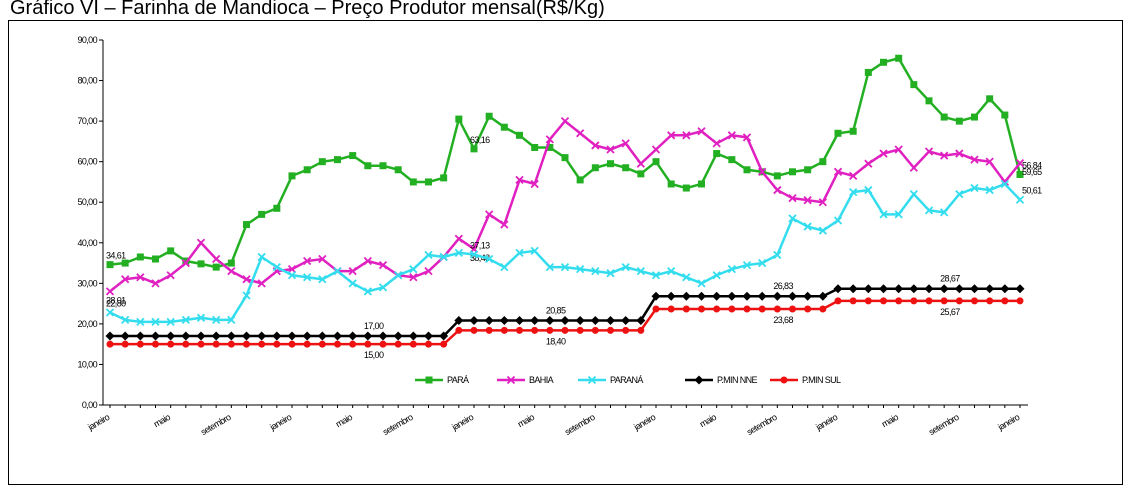 The image size is (1124, 486). I want to click on data-label: 28,67, so click(950, 279).